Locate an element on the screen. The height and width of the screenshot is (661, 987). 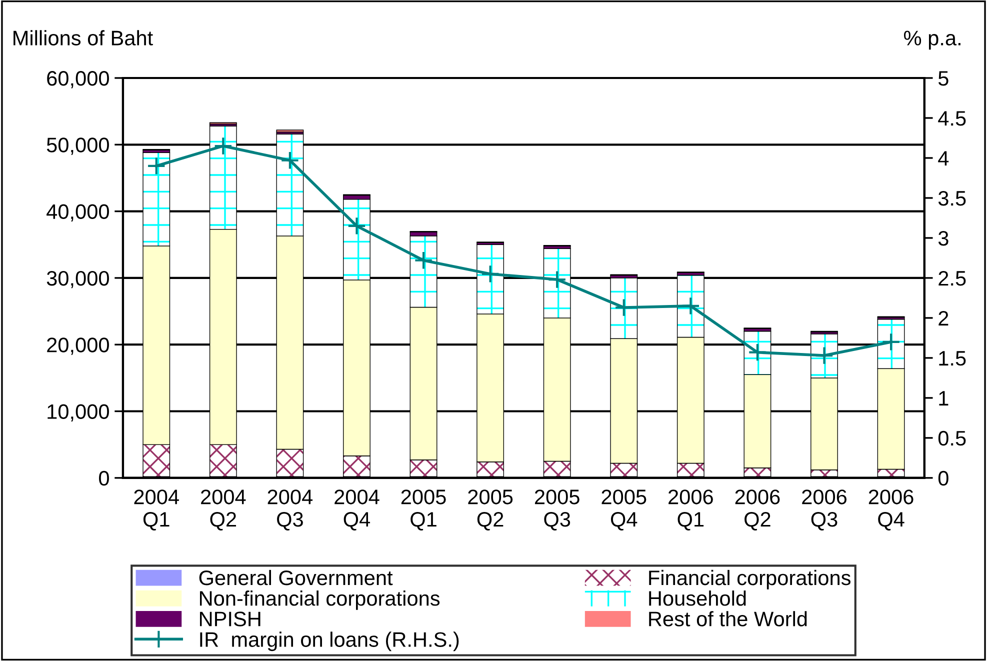
x-tick-label: 2004 Q3 is located at coordinates (290, 510).